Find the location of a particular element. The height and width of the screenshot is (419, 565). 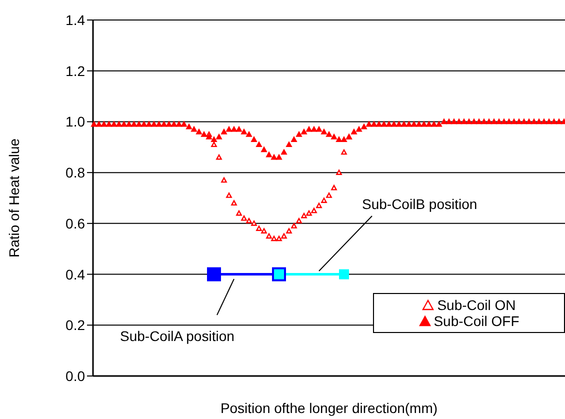

legend-label: Sub-Coil OFF is located at coordinates (477, 321).